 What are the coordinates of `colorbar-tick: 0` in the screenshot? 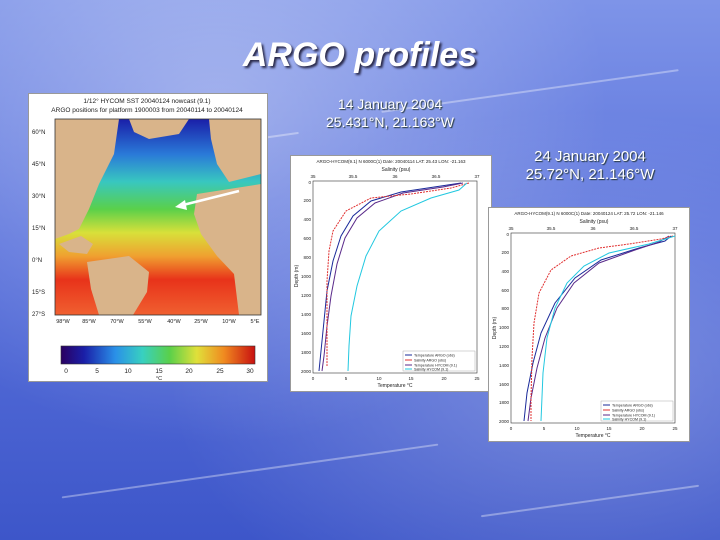 It's located at (66, 371).